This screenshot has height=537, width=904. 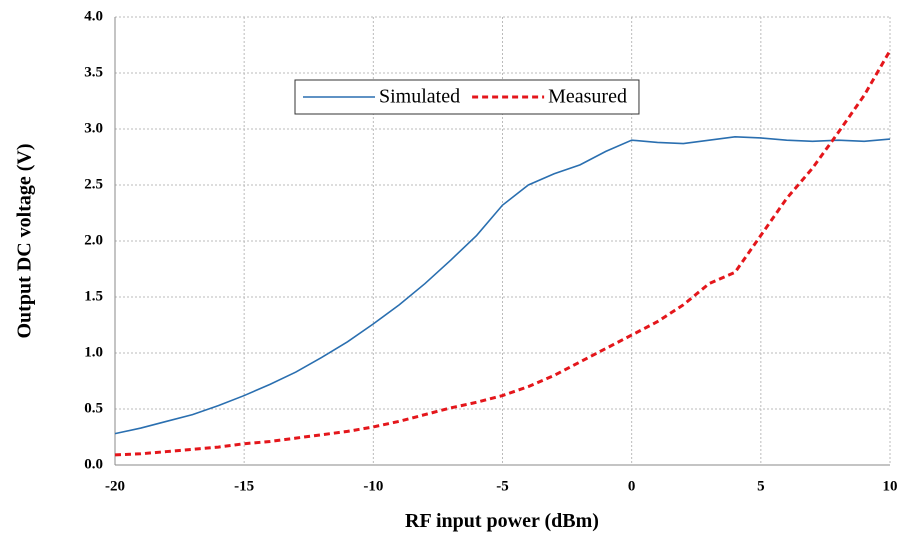 What do you see at coordinates (373, 486) in the screenshot?
I see `x-tick-label: -10` at bounding box center [373, 486].